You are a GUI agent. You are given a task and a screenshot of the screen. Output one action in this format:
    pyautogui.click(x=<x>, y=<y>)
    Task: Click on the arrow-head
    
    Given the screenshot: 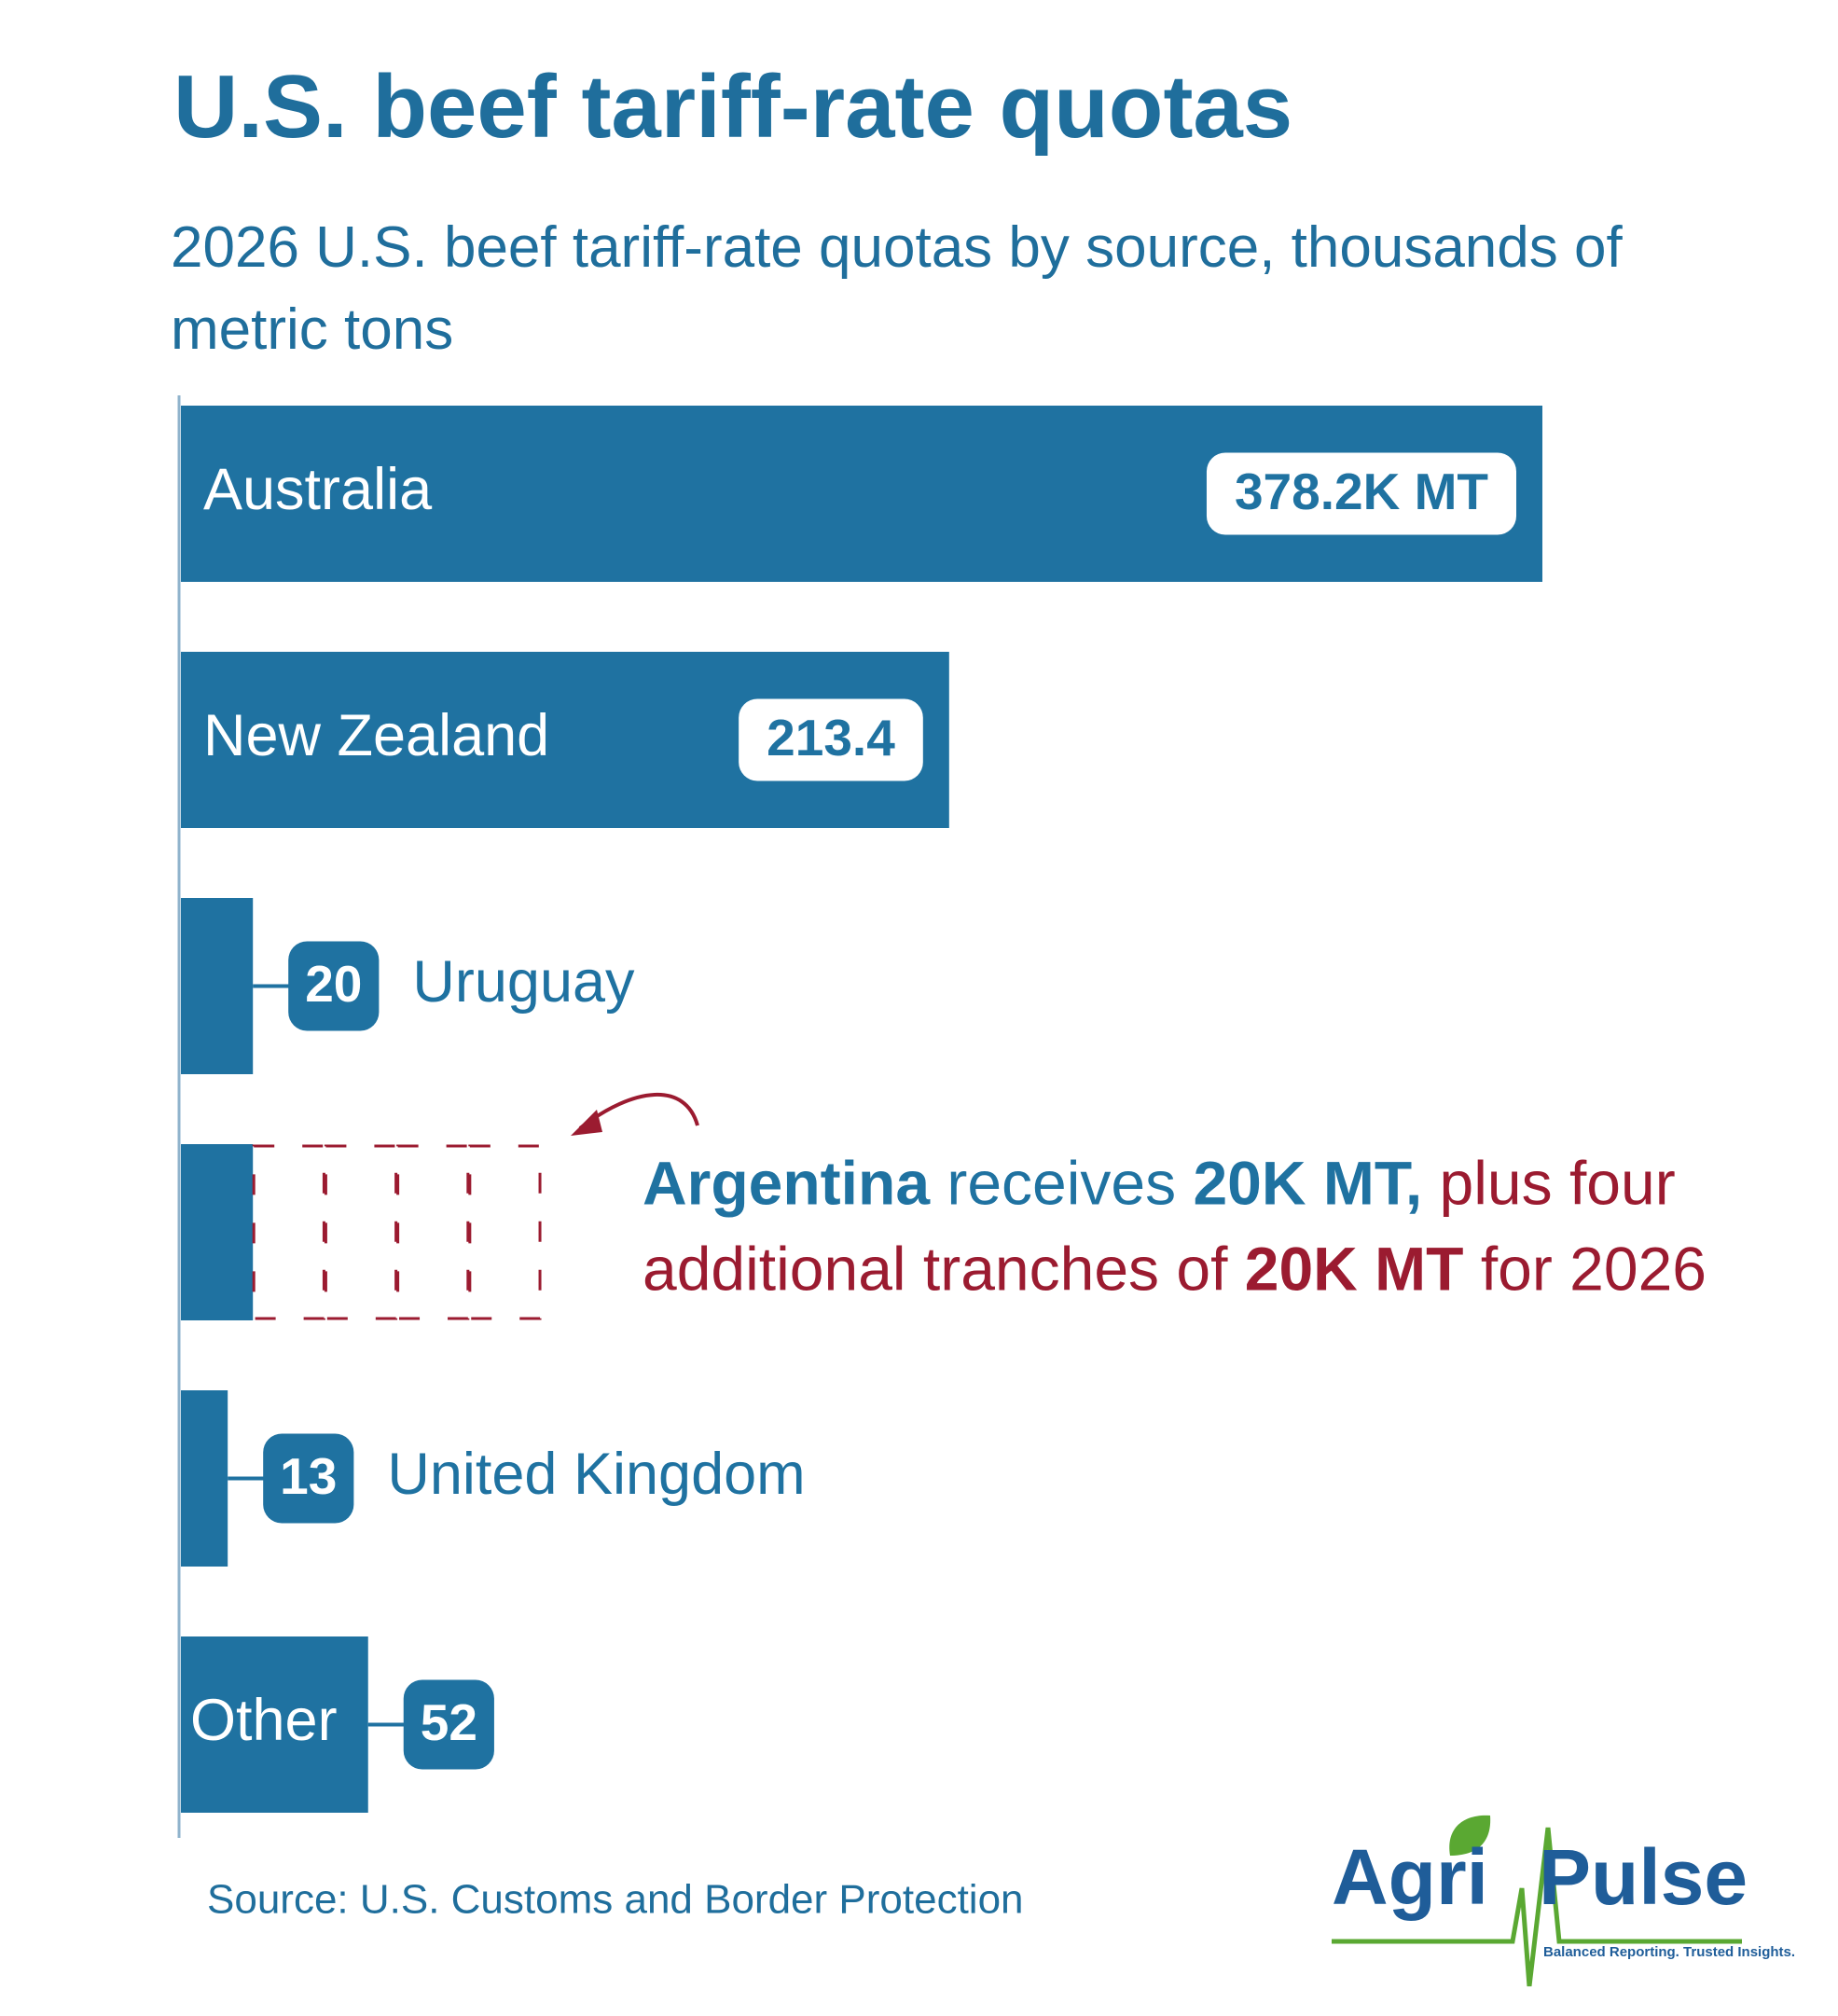 What is the action you would take?
    pyautogui.click(x=586, y=1123)
    